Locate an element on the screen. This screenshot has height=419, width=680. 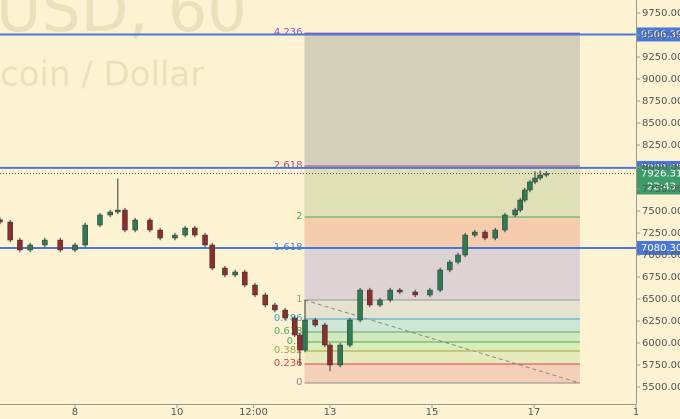
y-tick-label: 9750.00 is located at coordinates (661, 13).